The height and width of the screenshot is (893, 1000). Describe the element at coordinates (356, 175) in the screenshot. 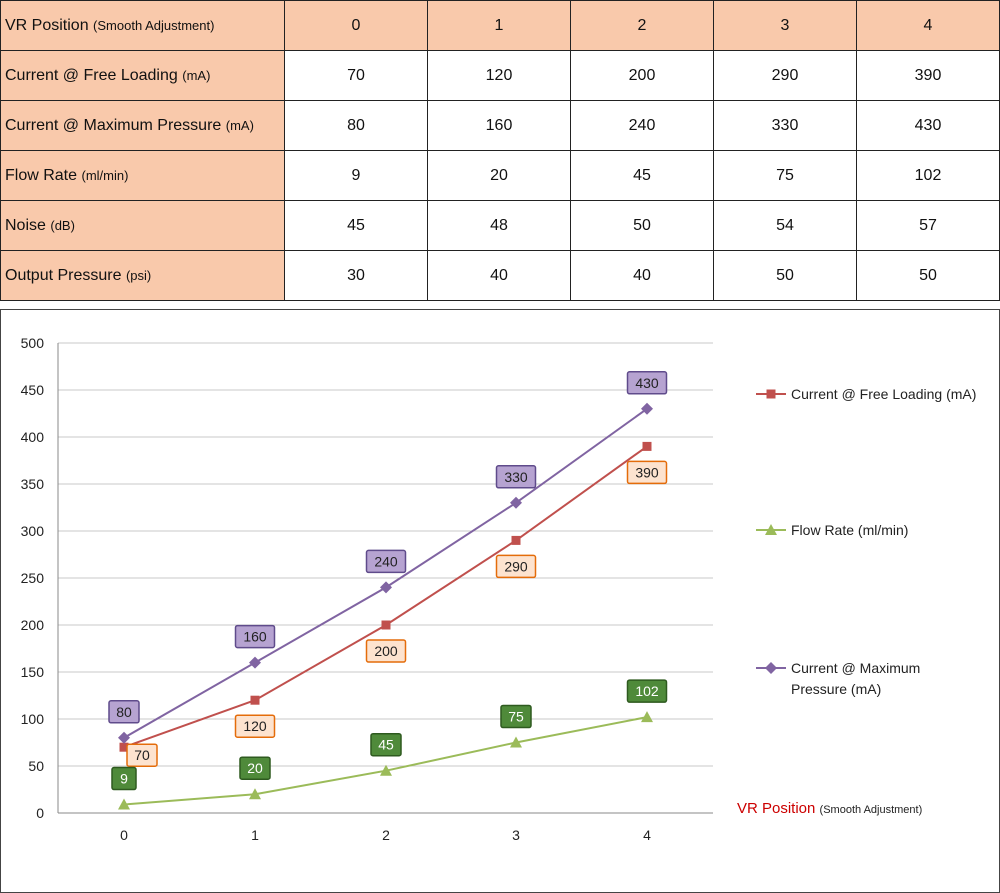

I see `table-cell: 9` at that location.